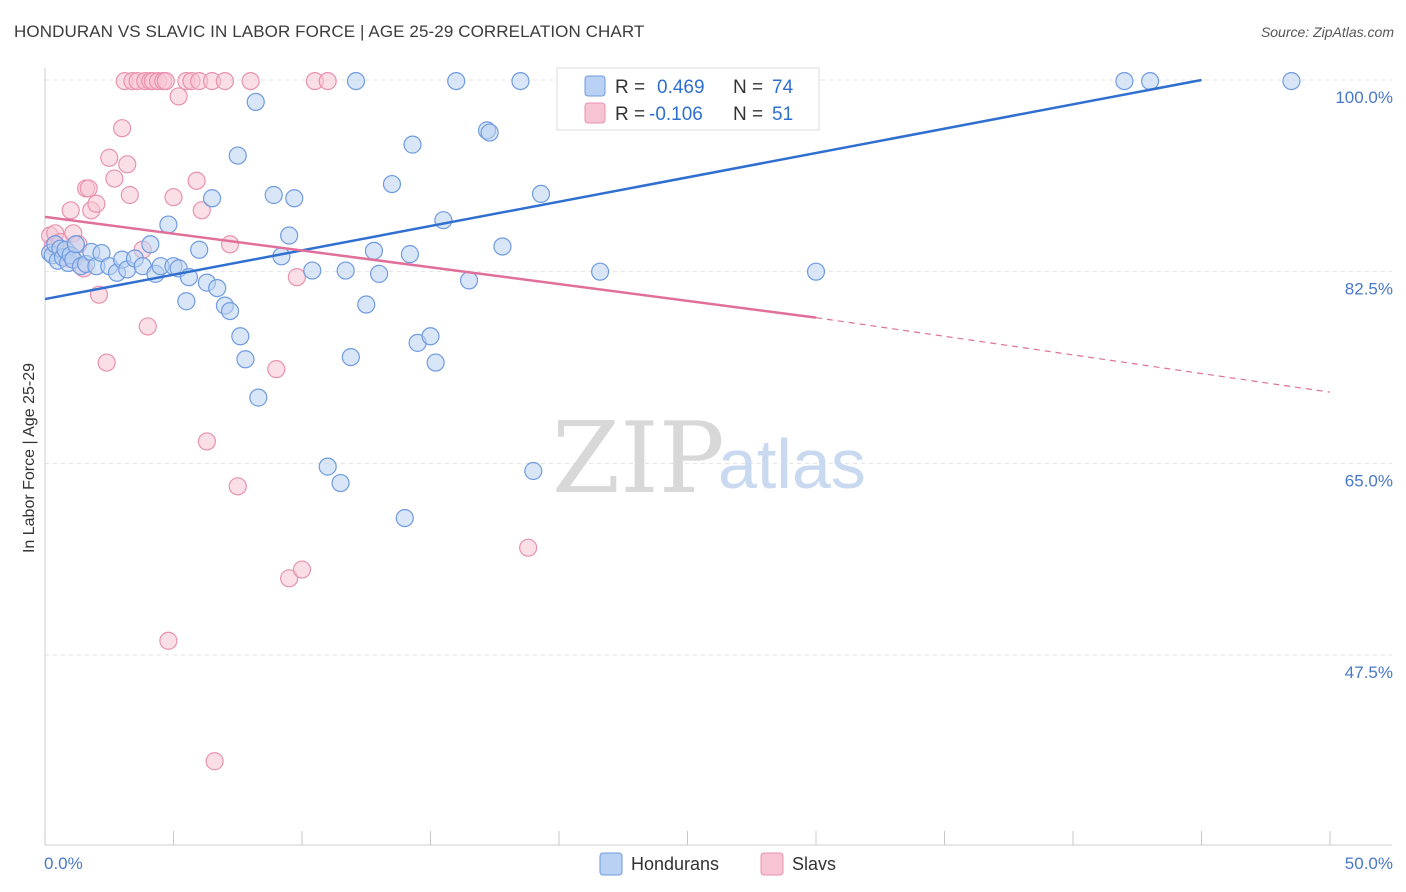 The image size is (1406, 892). I want to click on x-tick-label: 0.0%, so click(63, 863).